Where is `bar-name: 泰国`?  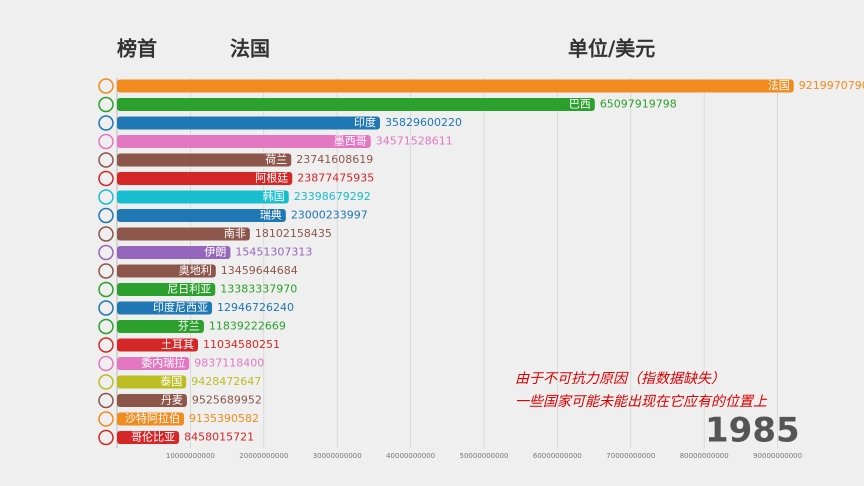 bar-name: 泰国 is located at coordinates (171, 381).